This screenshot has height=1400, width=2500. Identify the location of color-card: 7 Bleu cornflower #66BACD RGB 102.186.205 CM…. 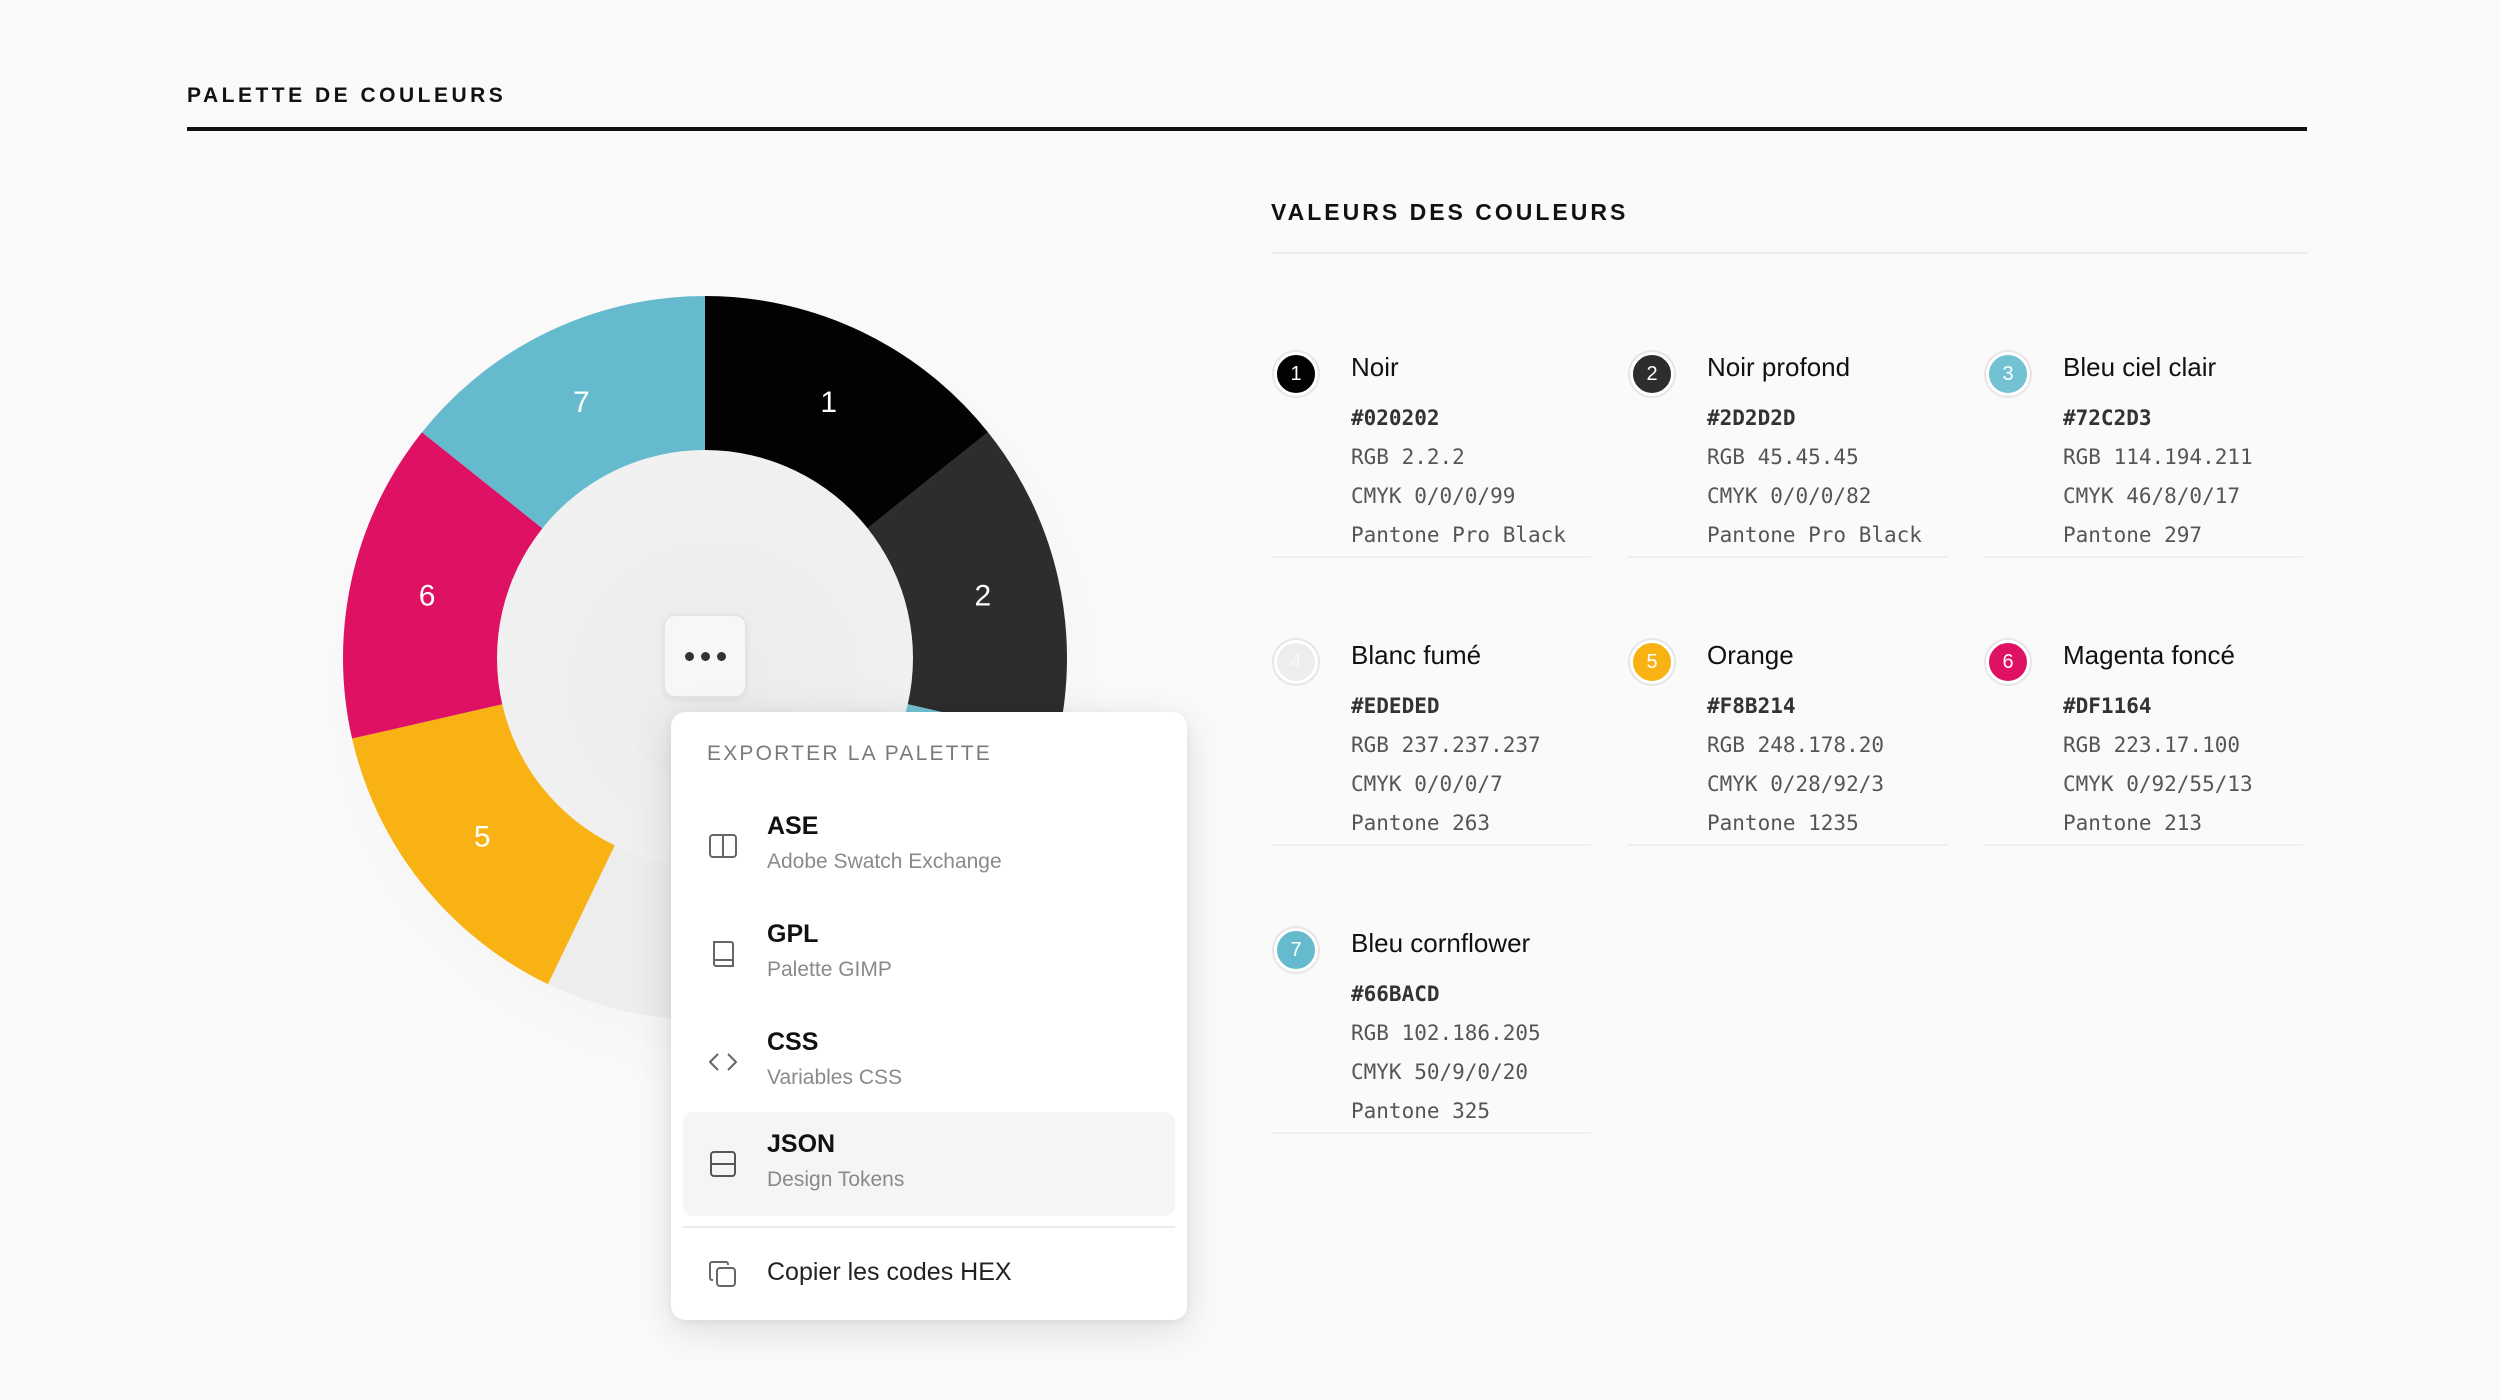
(1431, 1014).